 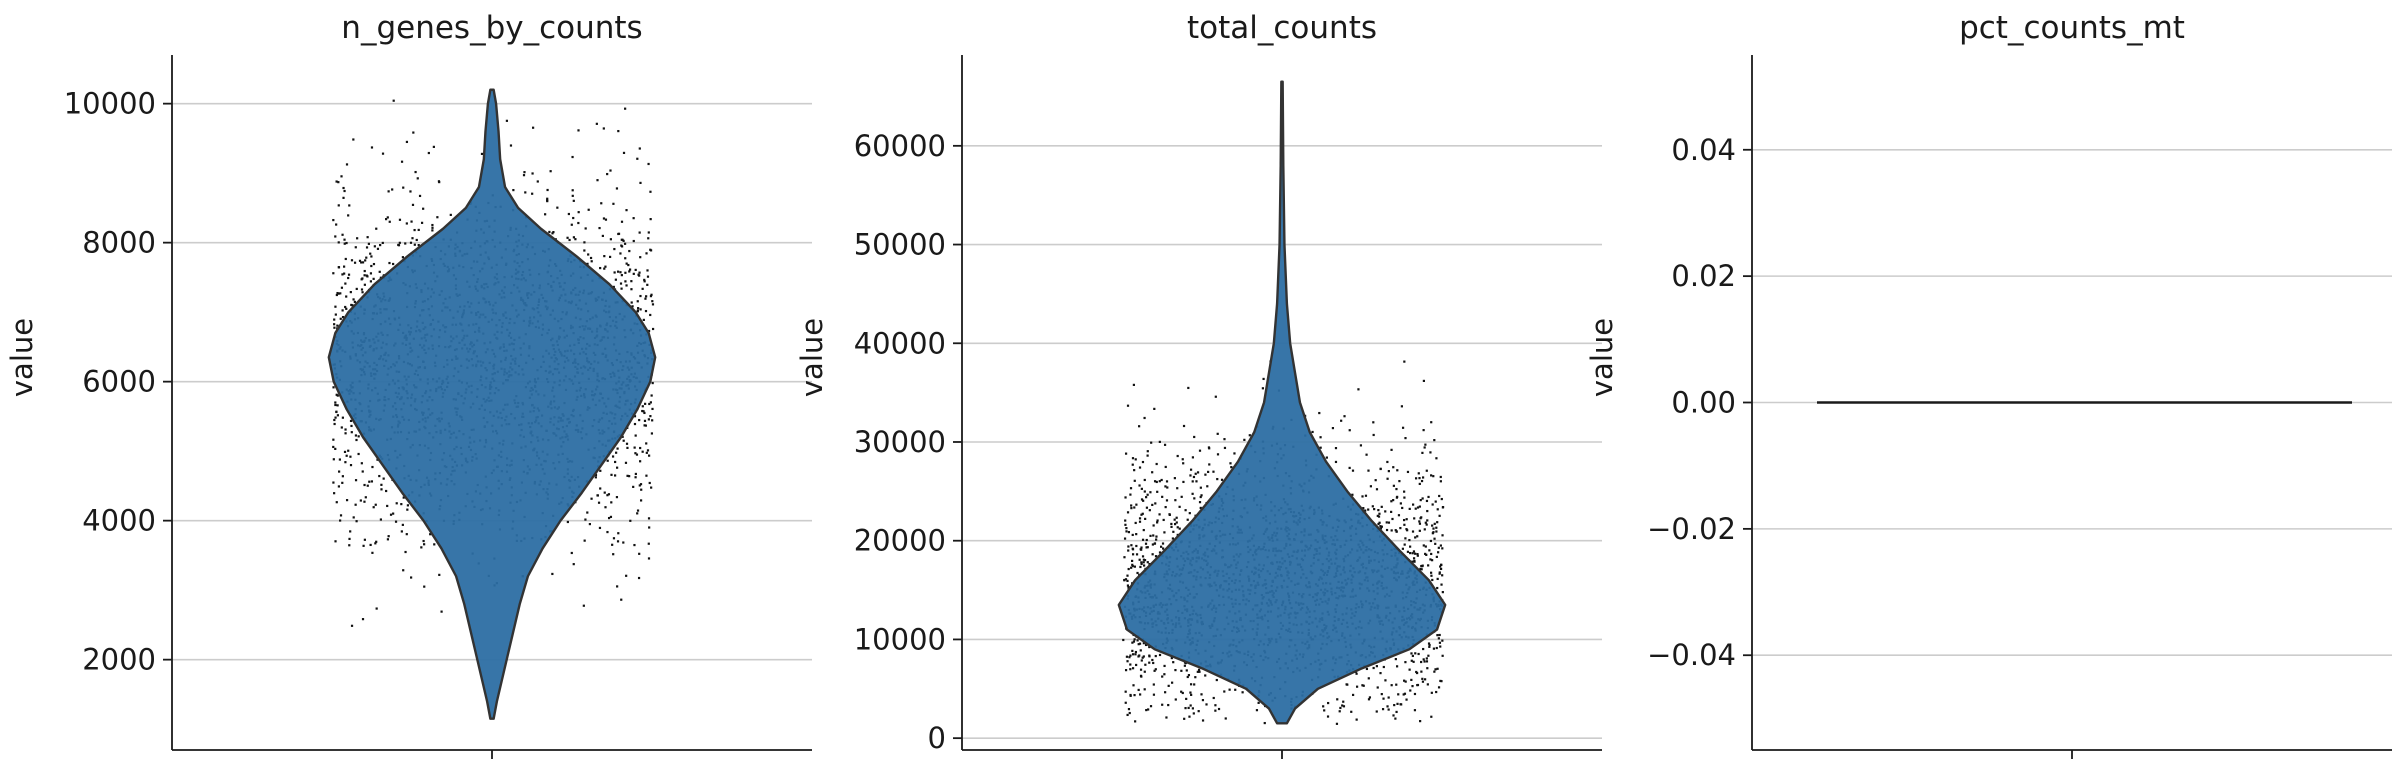 What do you see at coordinates (1691, 529) in the screenshot?
I see `y-tick-label: −0.02` at bounding box center [1691, 529].